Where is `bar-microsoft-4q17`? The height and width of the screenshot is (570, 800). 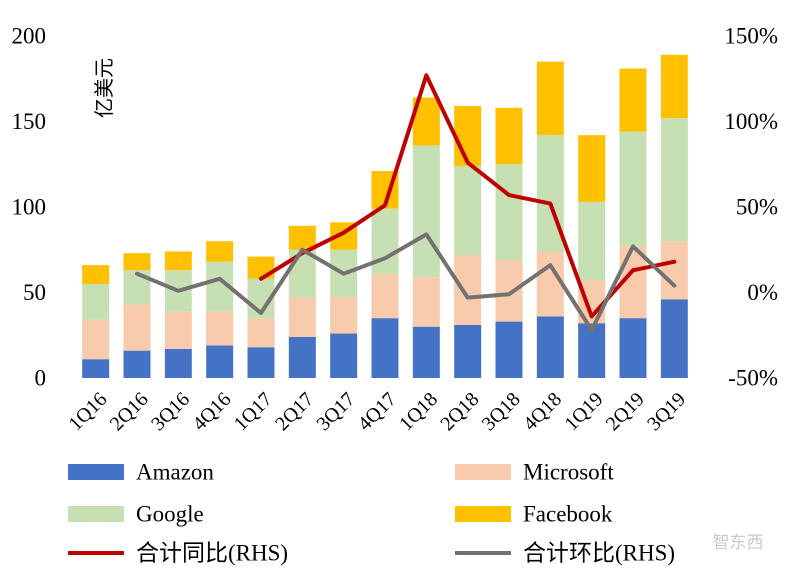 bar-microsoft-4q17 is located at coordinates (385, 296).